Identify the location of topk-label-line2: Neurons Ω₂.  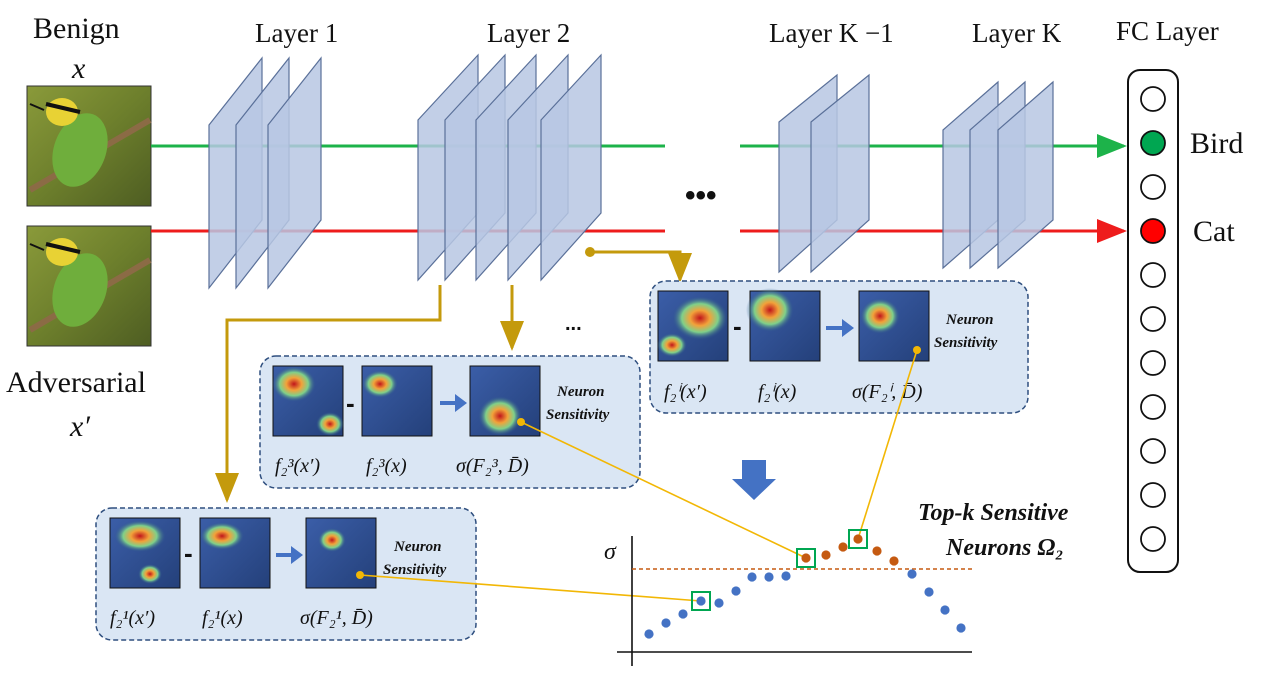
(1004, 548).